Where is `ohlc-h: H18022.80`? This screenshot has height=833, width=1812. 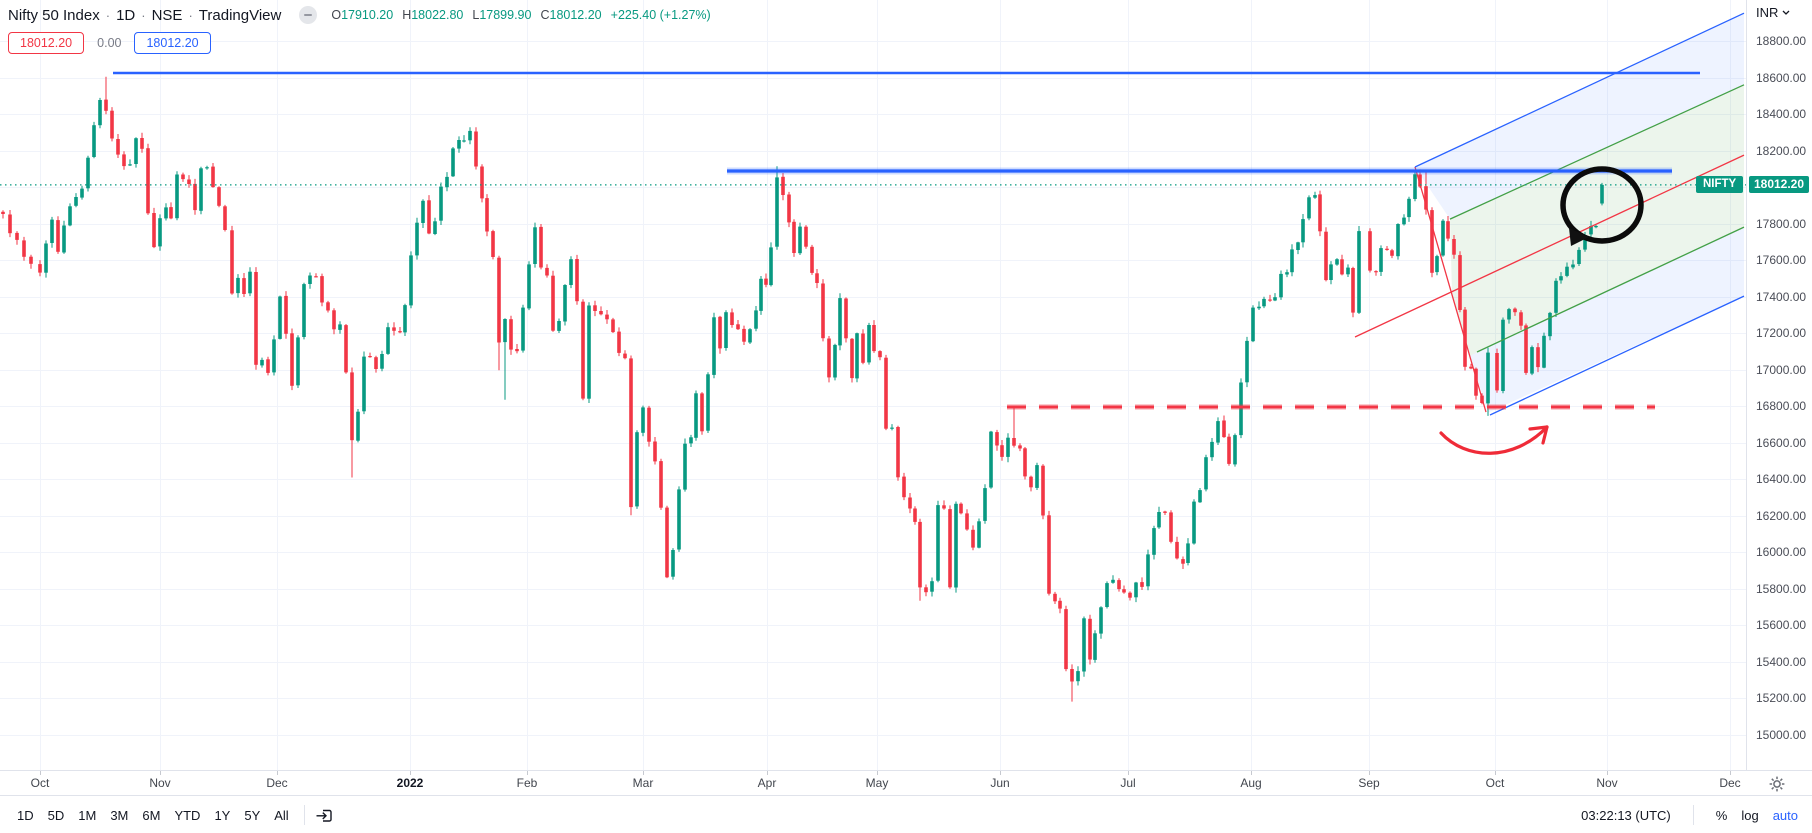
ohlc-h: H18022.80 is located at coordinates (433, 15).